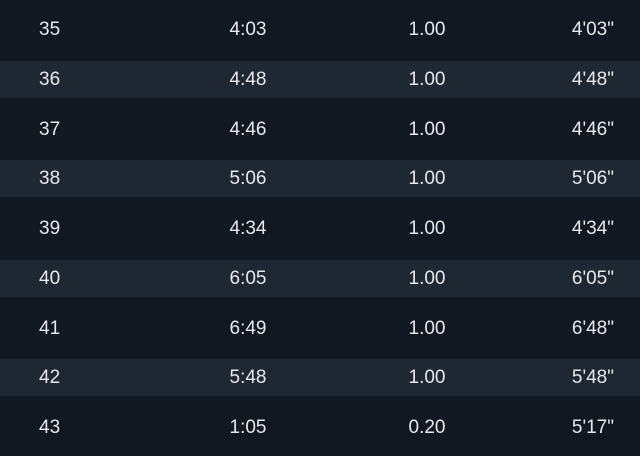  What do you see at coordinates (50, 129) in the screenshot?
I see `lap-number: 37` at bounding box center [50, 129].